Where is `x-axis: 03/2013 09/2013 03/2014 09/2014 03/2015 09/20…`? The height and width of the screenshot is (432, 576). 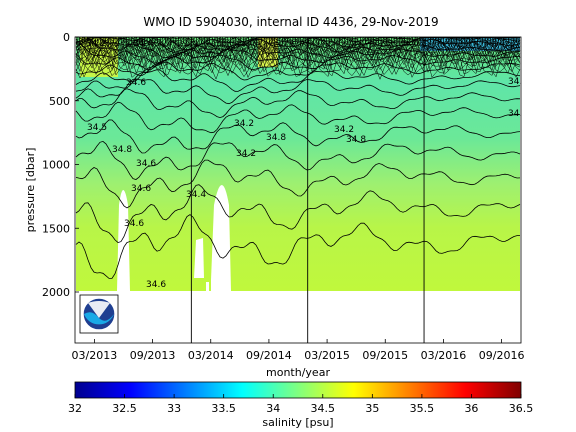 x-axis: 03/2013 09/2013 03/2014 09/2014 03/2015 09/20… is located at coordinates (298, 350).